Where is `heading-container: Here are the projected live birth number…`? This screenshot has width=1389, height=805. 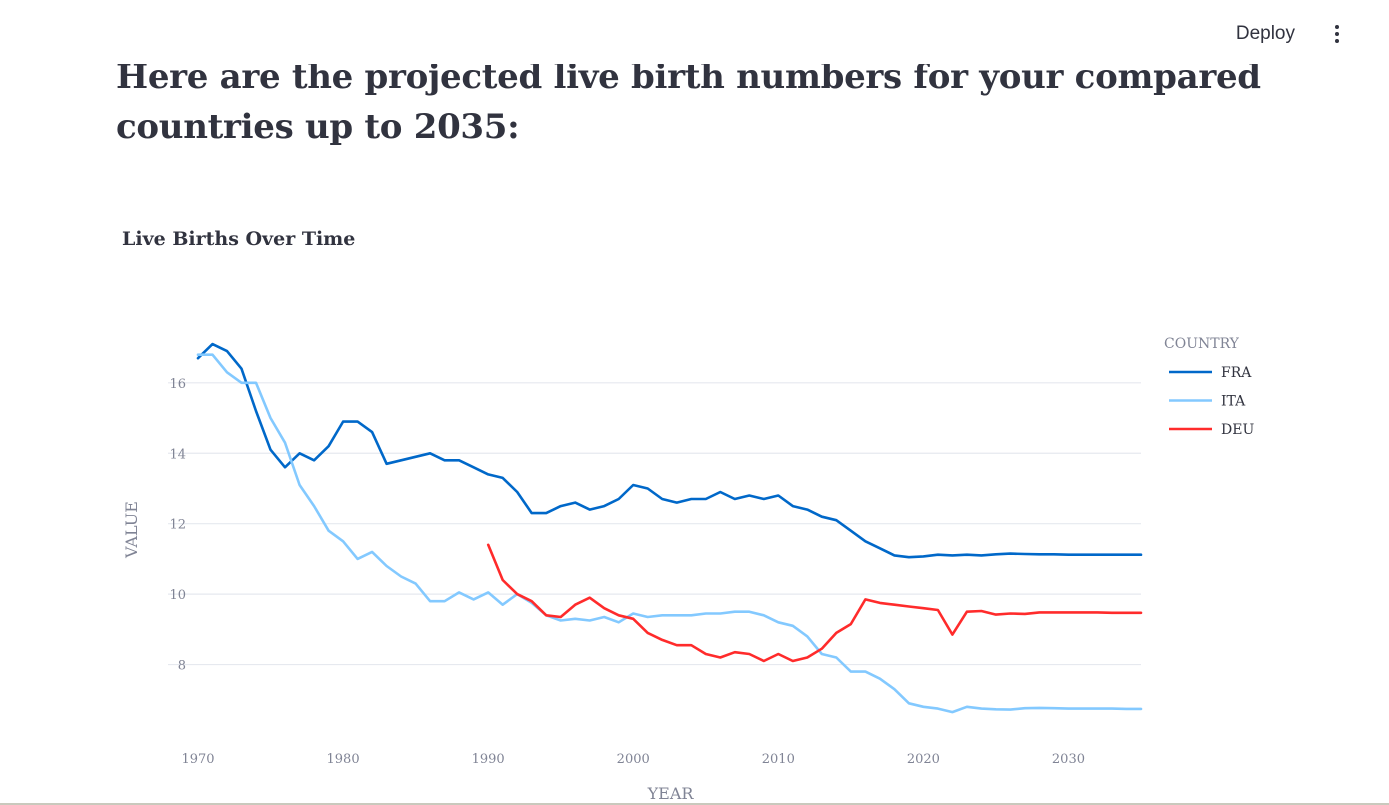
heading-container: Here are the projected live birth number… is located at coordinates (694, 119).